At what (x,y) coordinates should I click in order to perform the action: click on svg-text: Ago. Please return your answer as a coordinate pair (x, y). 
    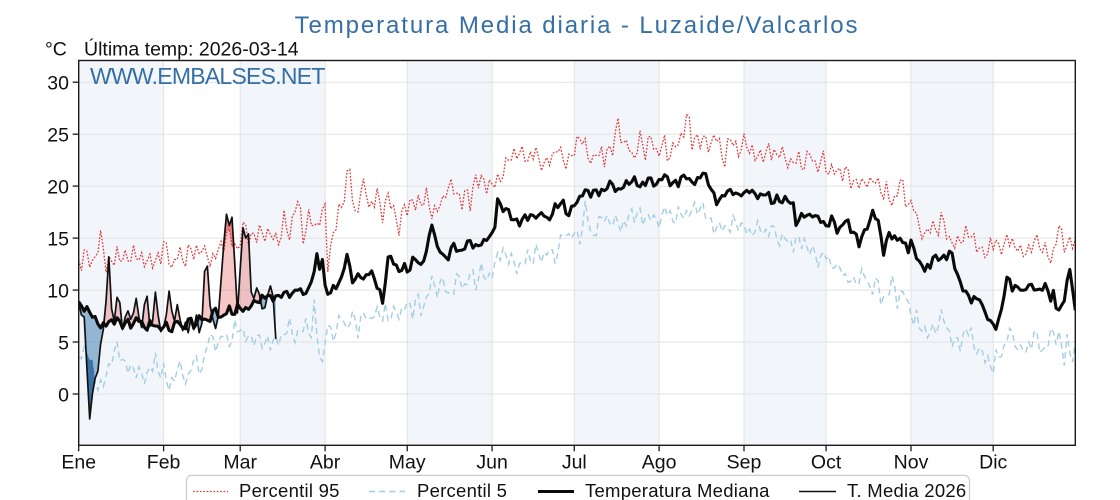
    Looking at the image, I should click on (659, 463).